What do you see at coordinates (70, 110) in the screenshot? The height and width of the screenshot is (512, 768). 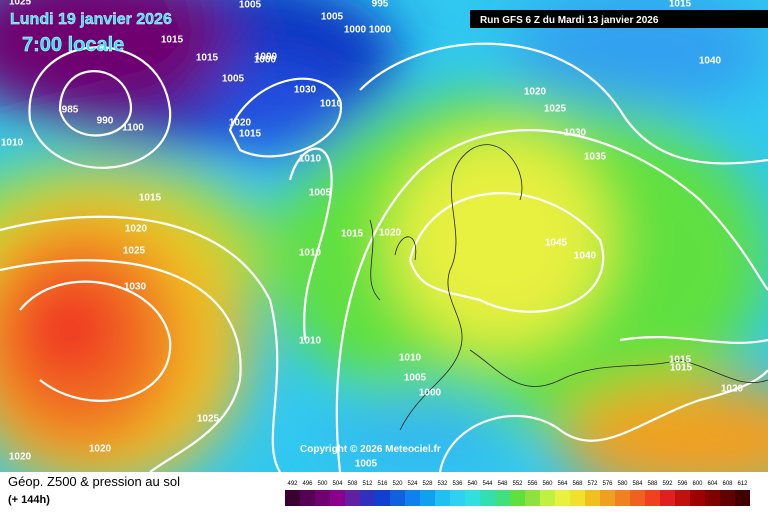 I see `isobar-label: 985` at bounding box center [70, 110].